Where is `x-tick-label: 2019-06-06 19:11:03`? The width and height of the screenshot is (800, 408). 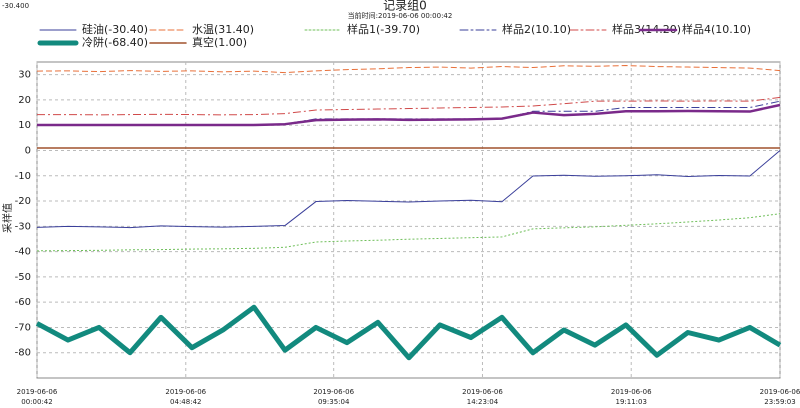
x-tick-label: 2019-06-06 19:11:03 is located at coordinates (631, 397).